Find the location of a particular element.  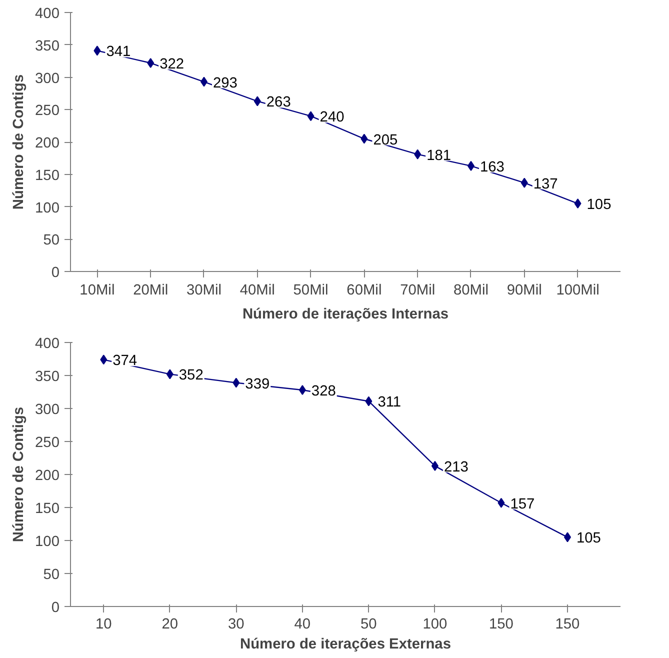

data-label: 205 is located at coordinates (385, 140).